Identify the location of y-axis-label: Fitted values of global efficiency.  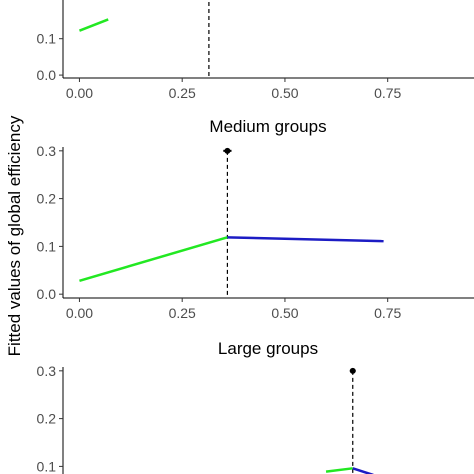
(14, 235).